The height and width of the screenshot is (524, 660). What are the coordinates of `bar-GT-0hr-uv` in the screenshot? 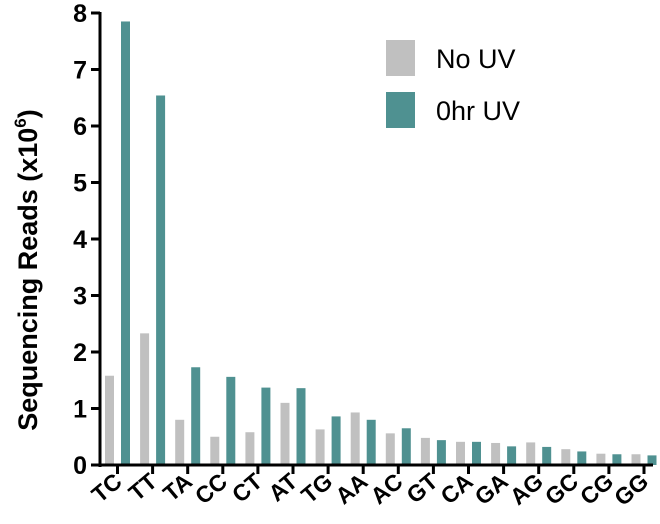 It's located at (441, 452).